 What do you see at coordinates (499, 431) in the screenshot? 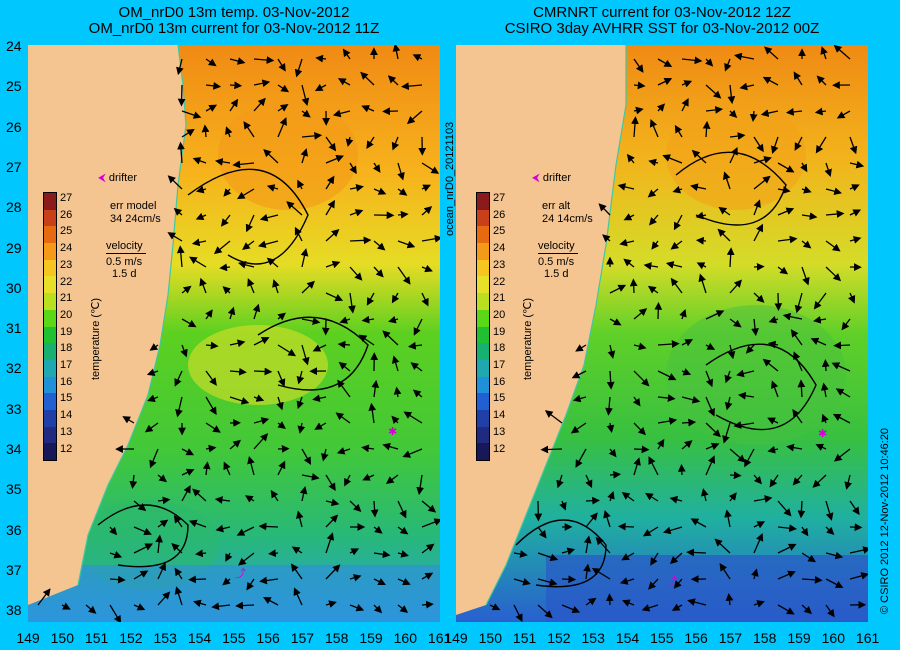
I see `colorbar-label: 13` at bounding box center [499, 431].